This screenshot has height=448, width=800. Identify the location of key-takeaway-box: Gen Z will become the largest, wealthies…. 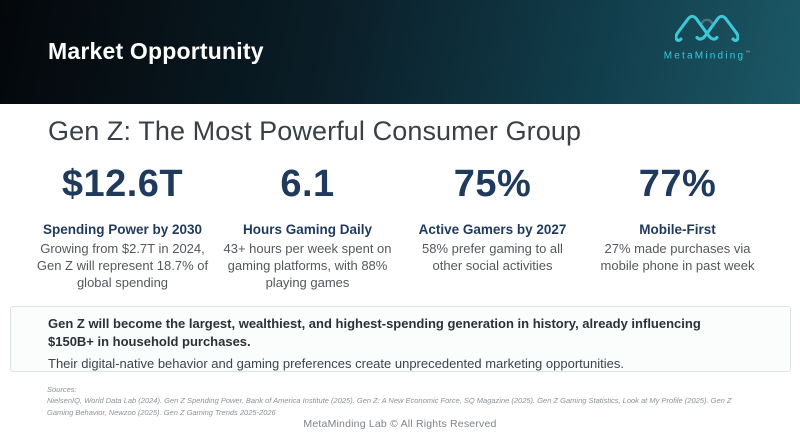
(400, 339).